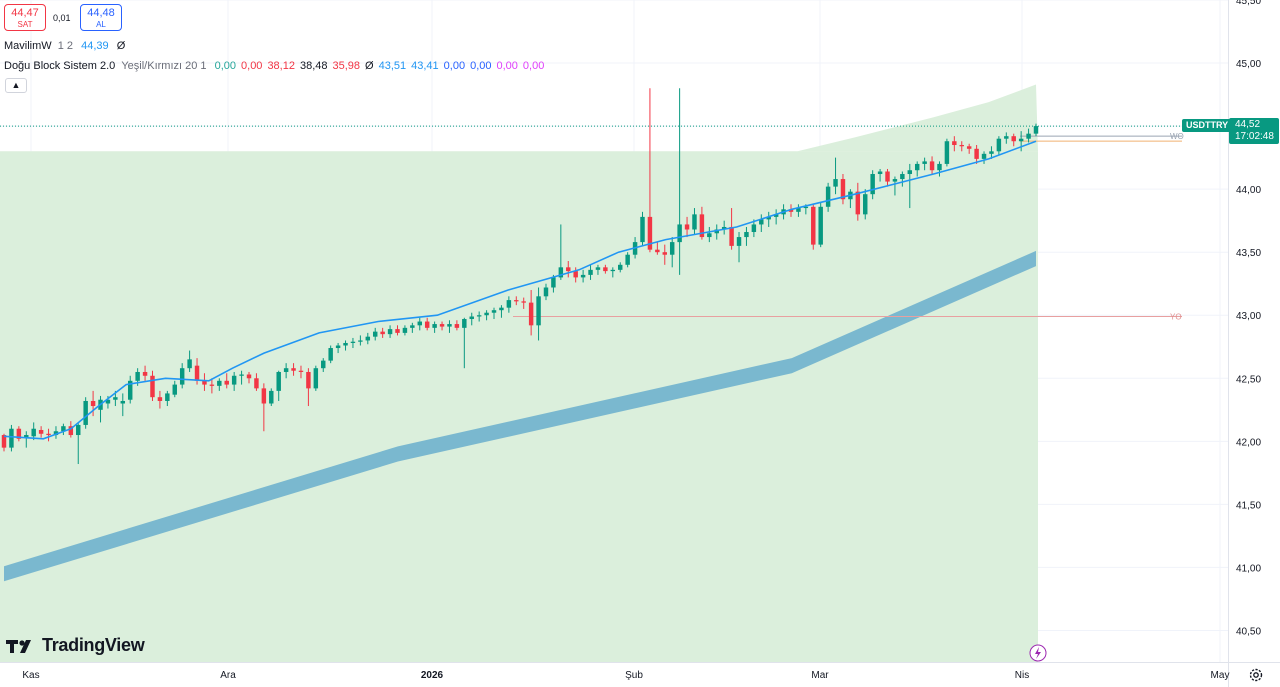  I want to click on x-tick-label: Şub, so click(634, 675).